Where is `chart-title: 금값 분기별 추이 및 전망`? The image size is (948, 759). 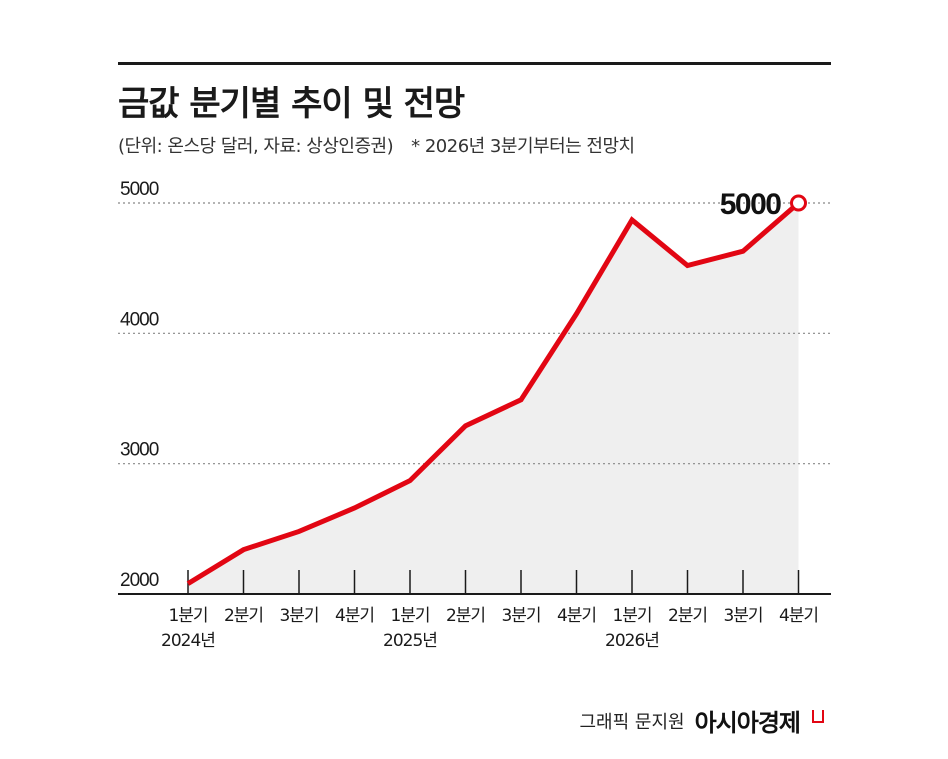 chart-title: 금값 분기별 추이 및 전망 is located at coordinates (291, 104).